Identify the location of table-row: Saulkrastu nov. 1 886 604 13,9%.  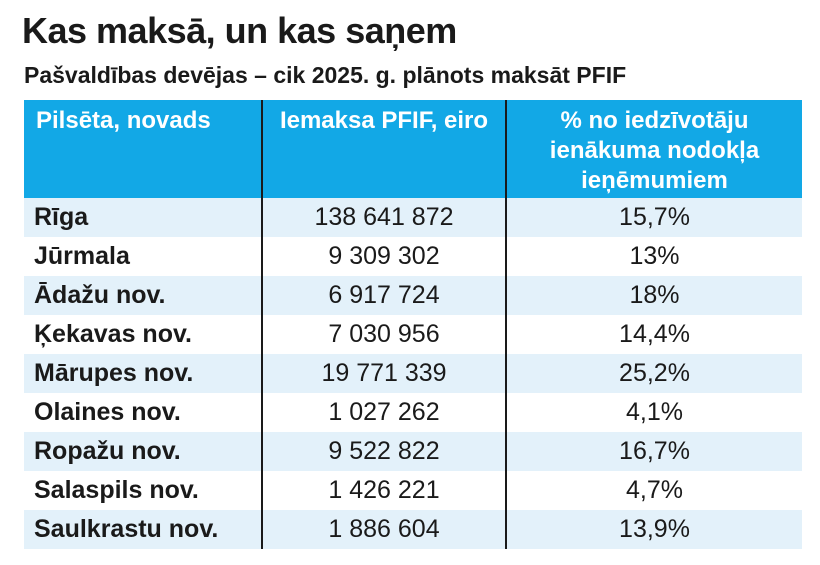
(413, 529).